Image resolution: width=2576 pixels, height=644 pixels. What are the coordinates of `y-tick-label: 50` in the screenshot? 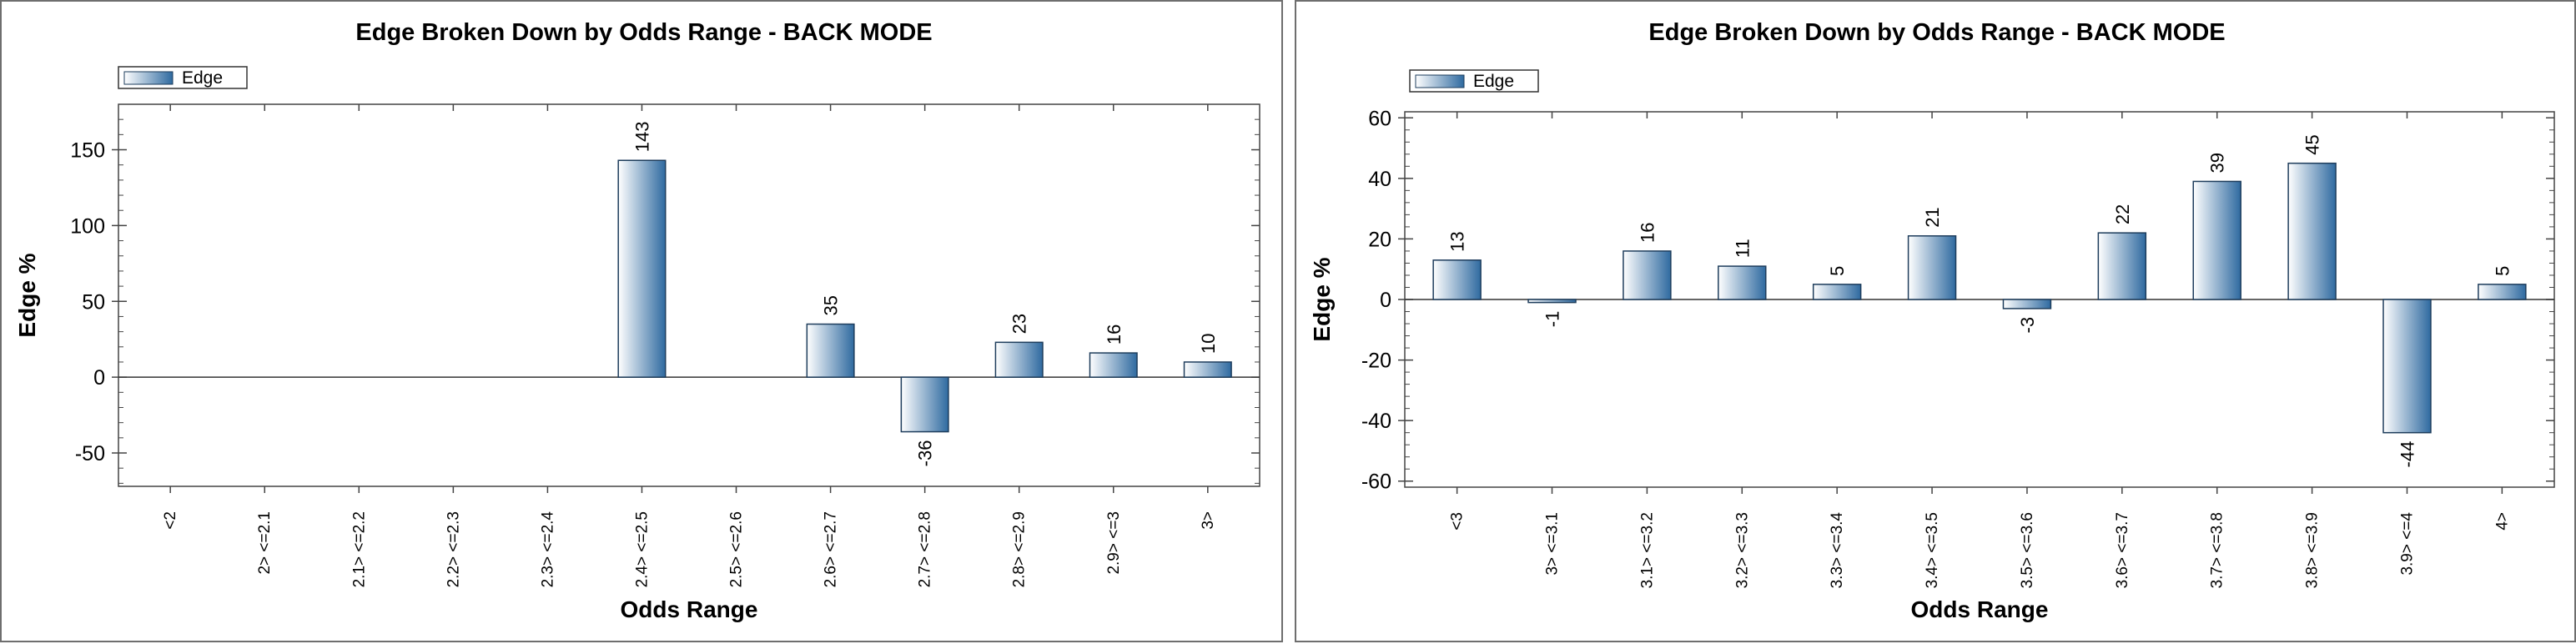 It's located at (93, 302).